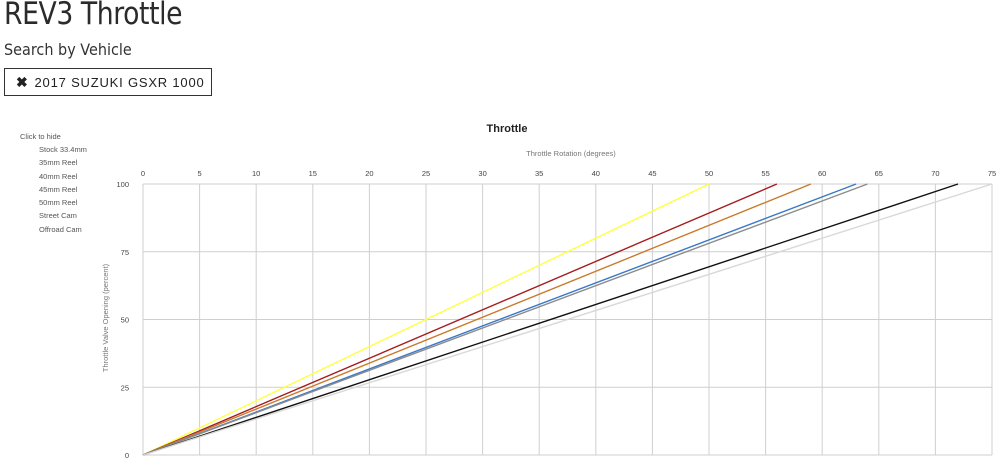 The image size is (1000, 462). Describe the element at coordinates (200, 173) in the screenshot. I see `x-tick-label: 5` at that location.